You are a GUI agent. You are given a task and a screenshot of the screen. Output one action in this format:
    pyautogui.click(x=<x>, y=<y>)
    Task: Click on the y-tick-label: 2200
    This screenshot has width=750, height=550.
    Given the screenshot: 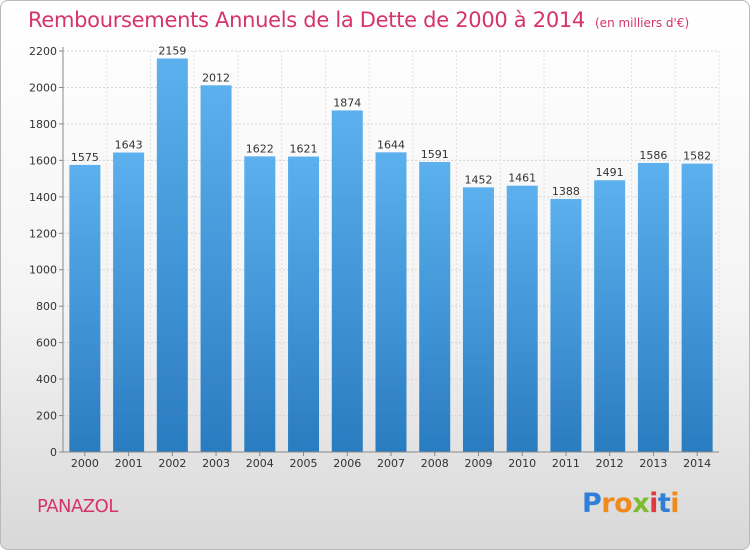 What is the action you would take?
    pyautogui.click(x=43, y=51)
    